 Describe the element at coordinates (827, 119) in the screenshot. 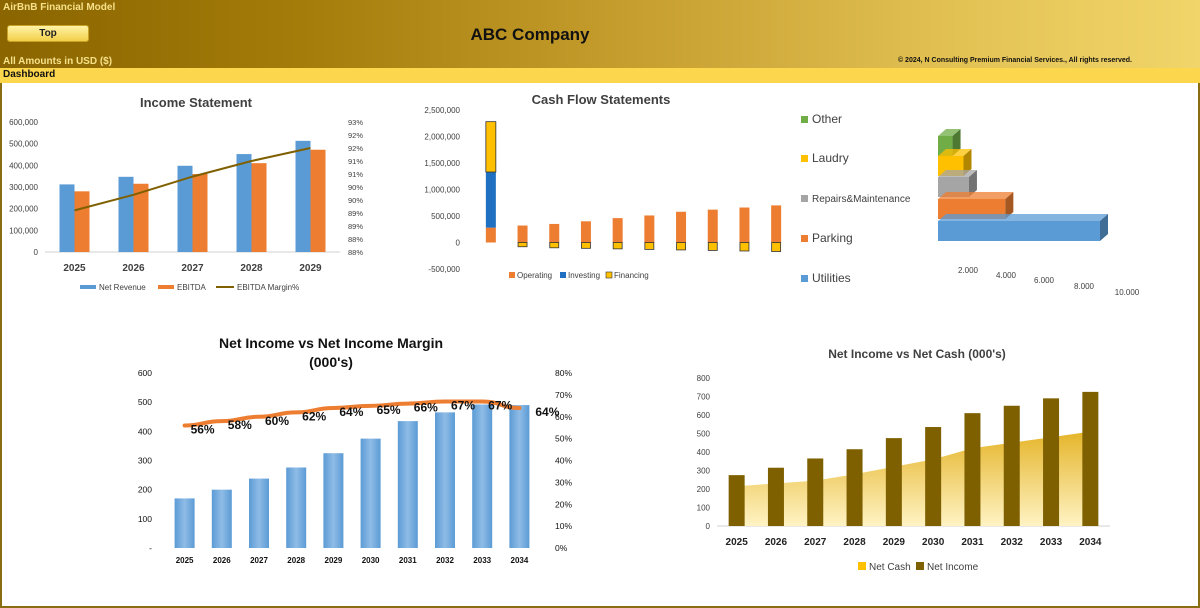

I see `legend-label: Other` at that location.